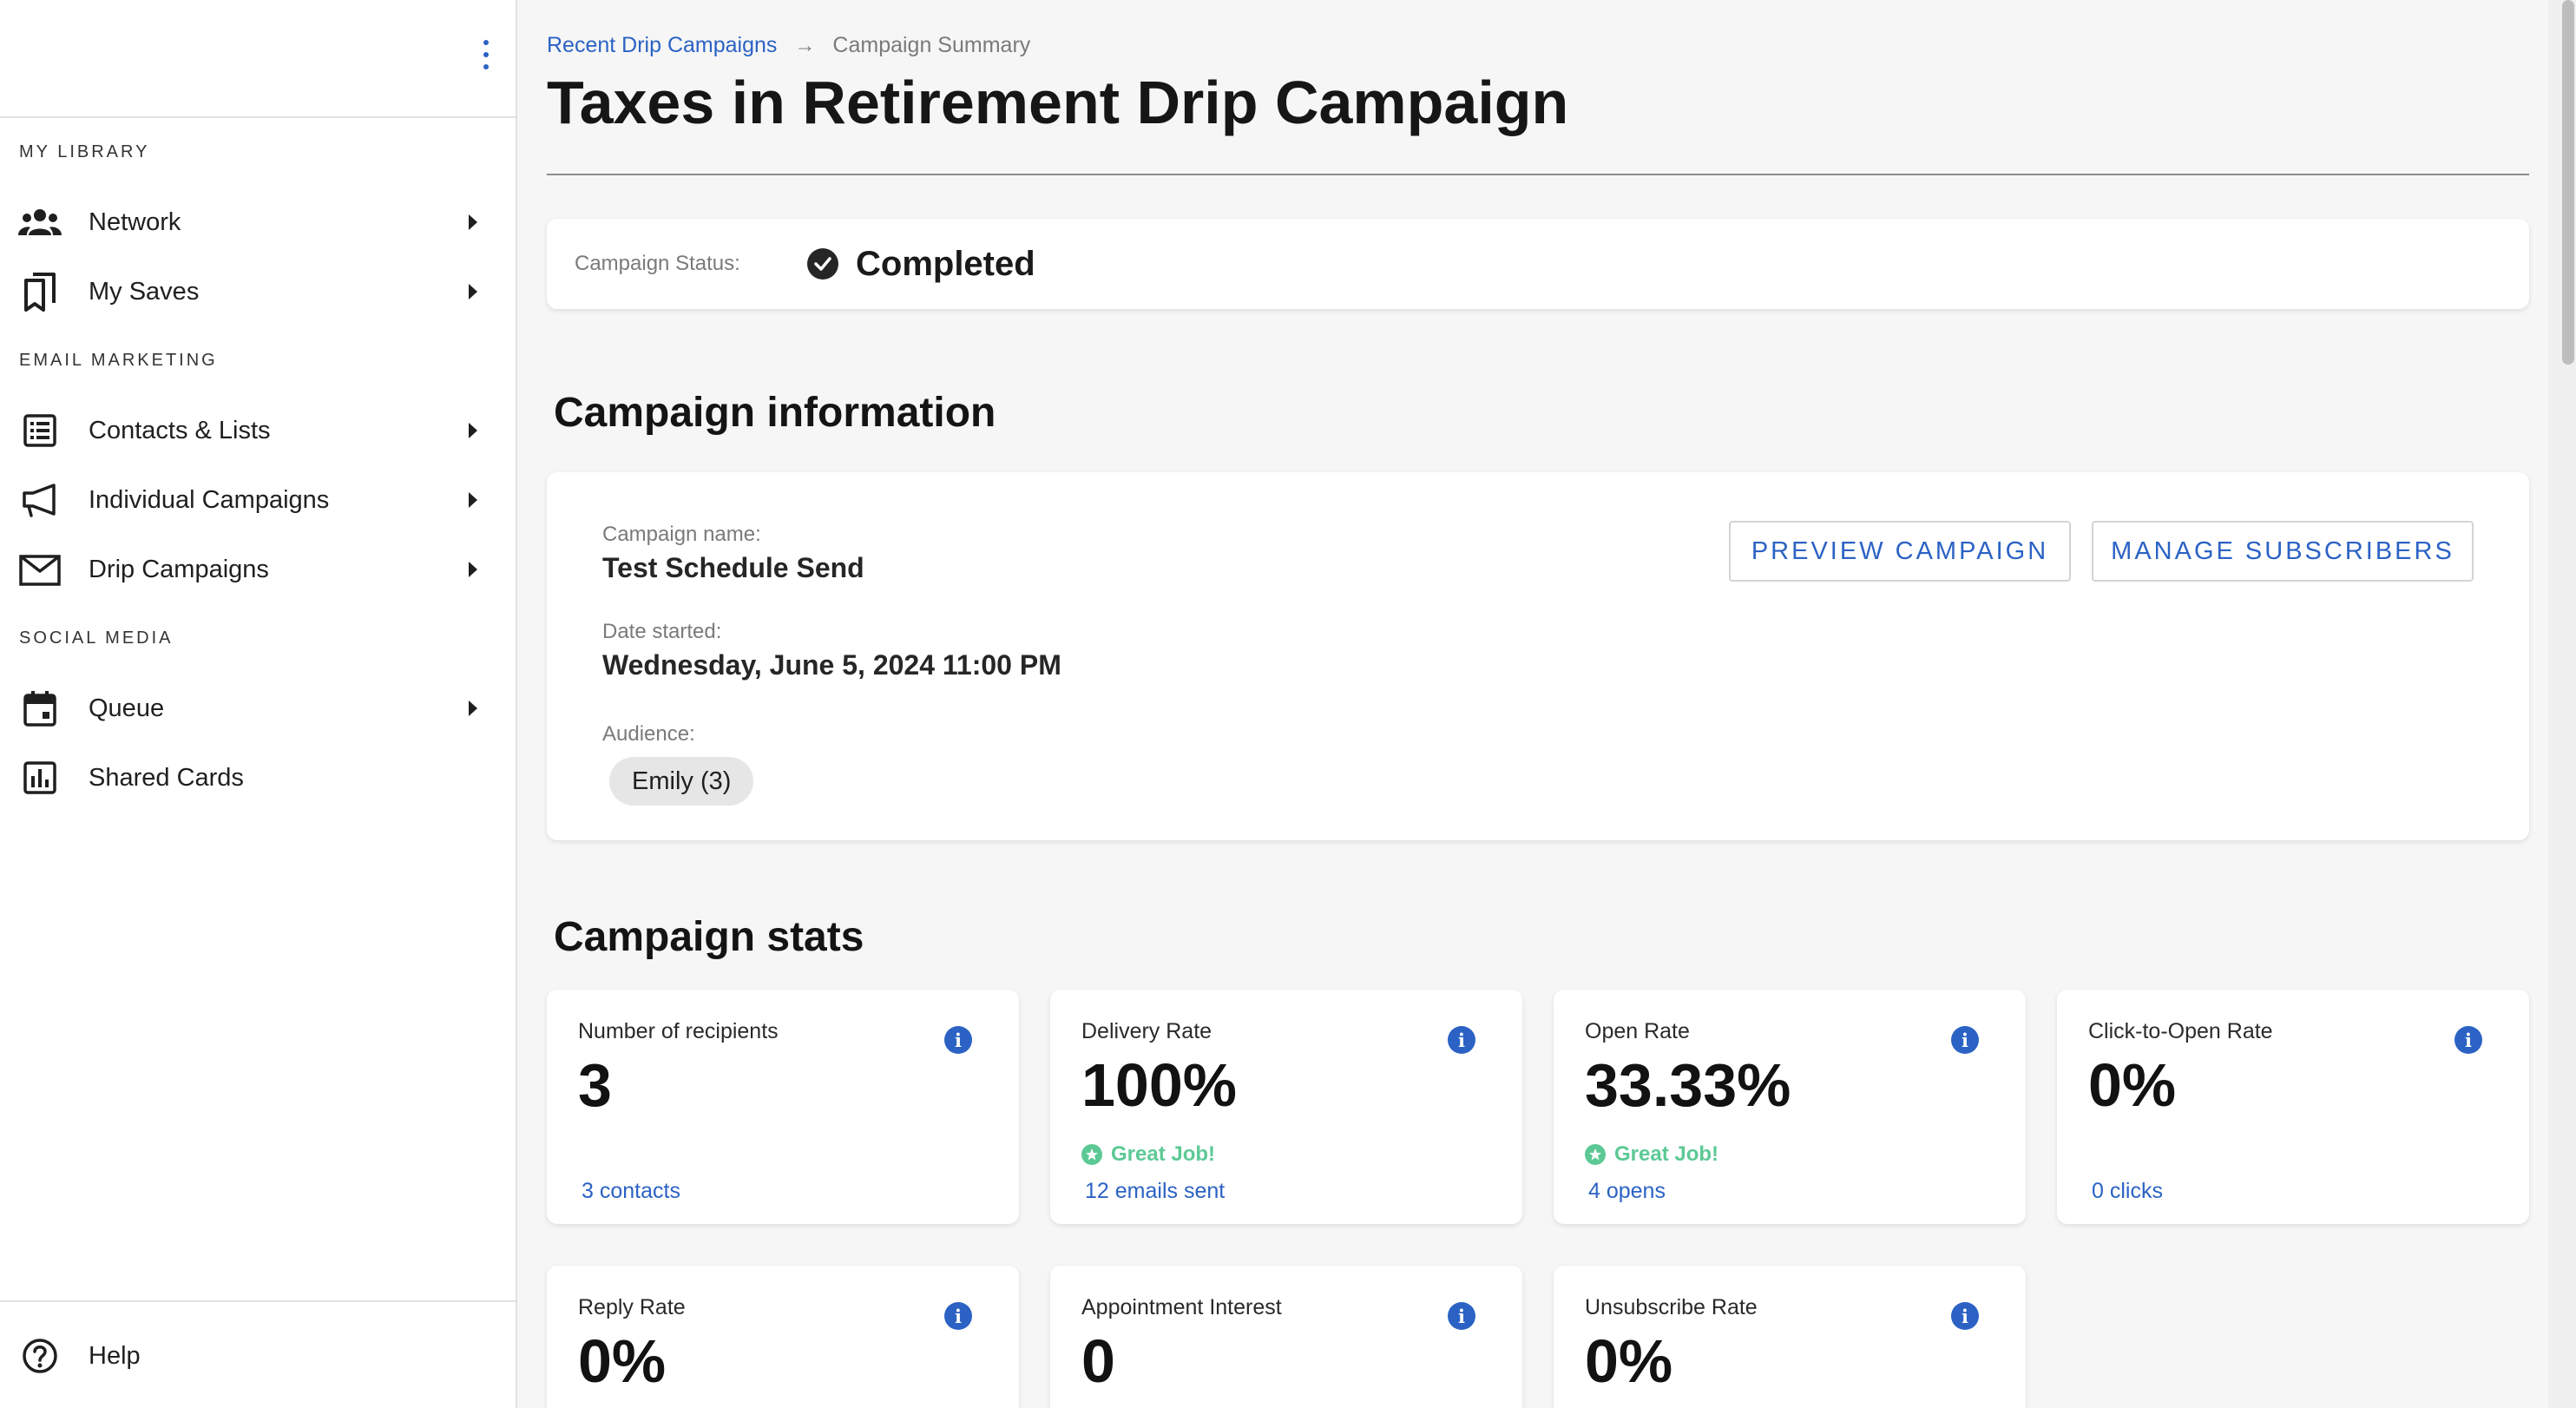 The image size is (2576, 1408). I want to click on stat-card-appointment-interest: Appointment Interest i 0, so click(1286, 1337).